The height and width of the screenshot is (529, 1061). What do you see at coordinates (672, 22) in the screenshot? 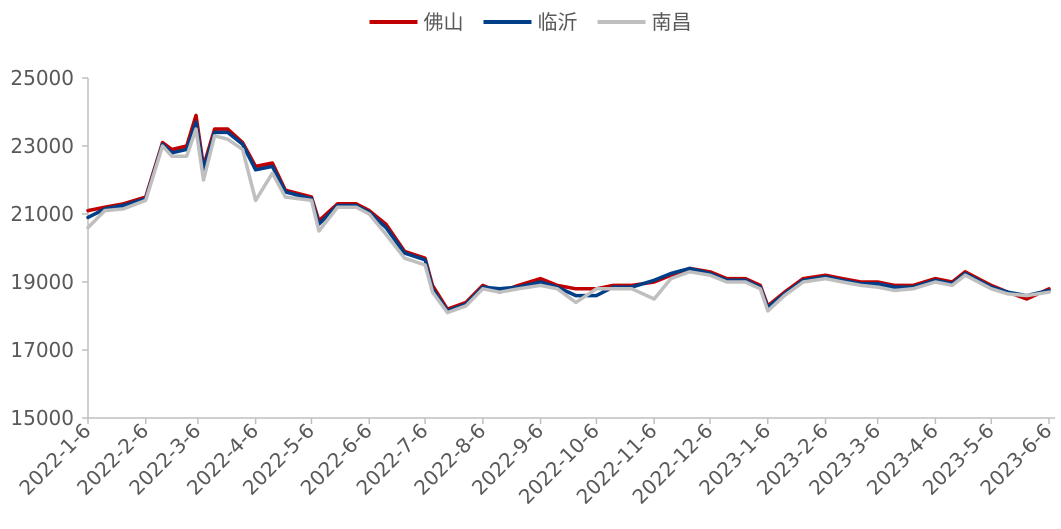
I see `legend-label-2: 南昌` at bounding box center [672, 22].